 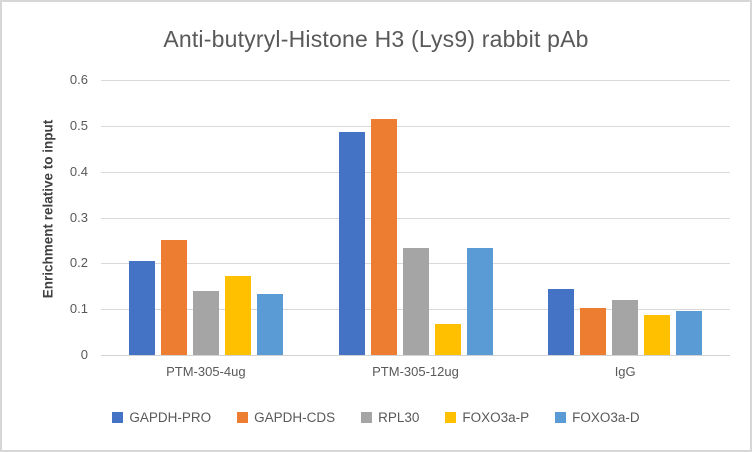 I want to click on x-axis-category-labels: PTM-305-4ug PTM-305-12ug IgG, so click(x=415, y=371).